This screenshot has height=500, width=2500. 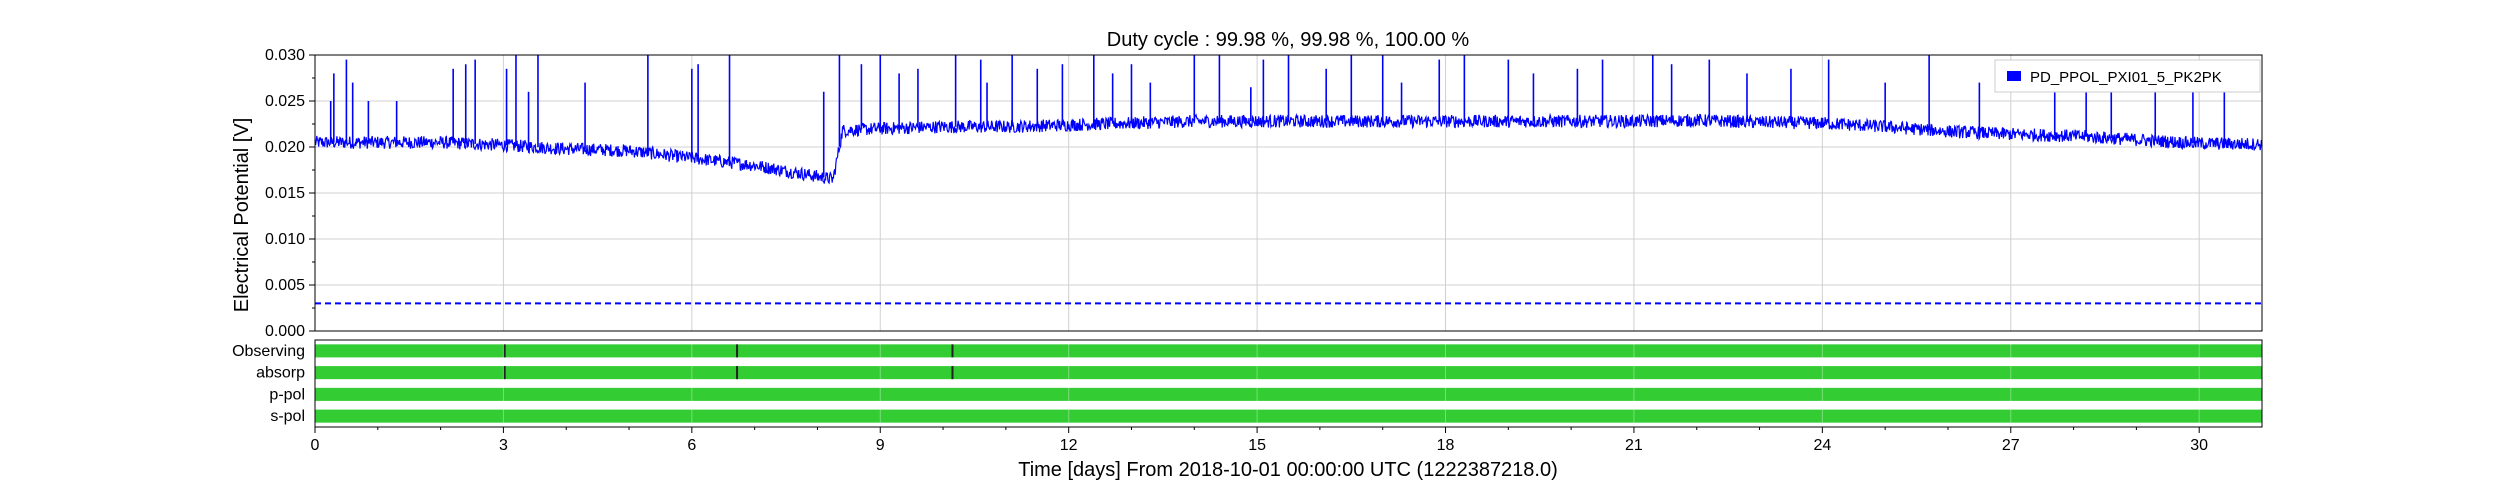 What do you see at coordinates (268, 351) in the screenshot?
I see `segment-label: Observing` at bounding box center [268, 351].